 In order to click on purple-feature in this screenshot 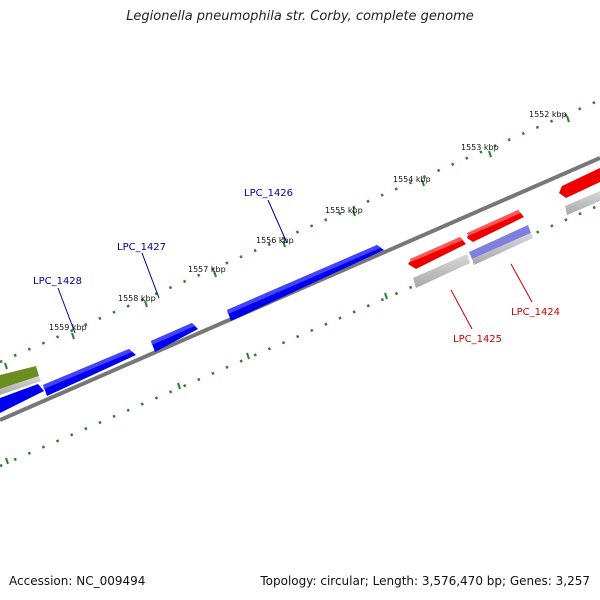, I will do `click(500, 242)`.